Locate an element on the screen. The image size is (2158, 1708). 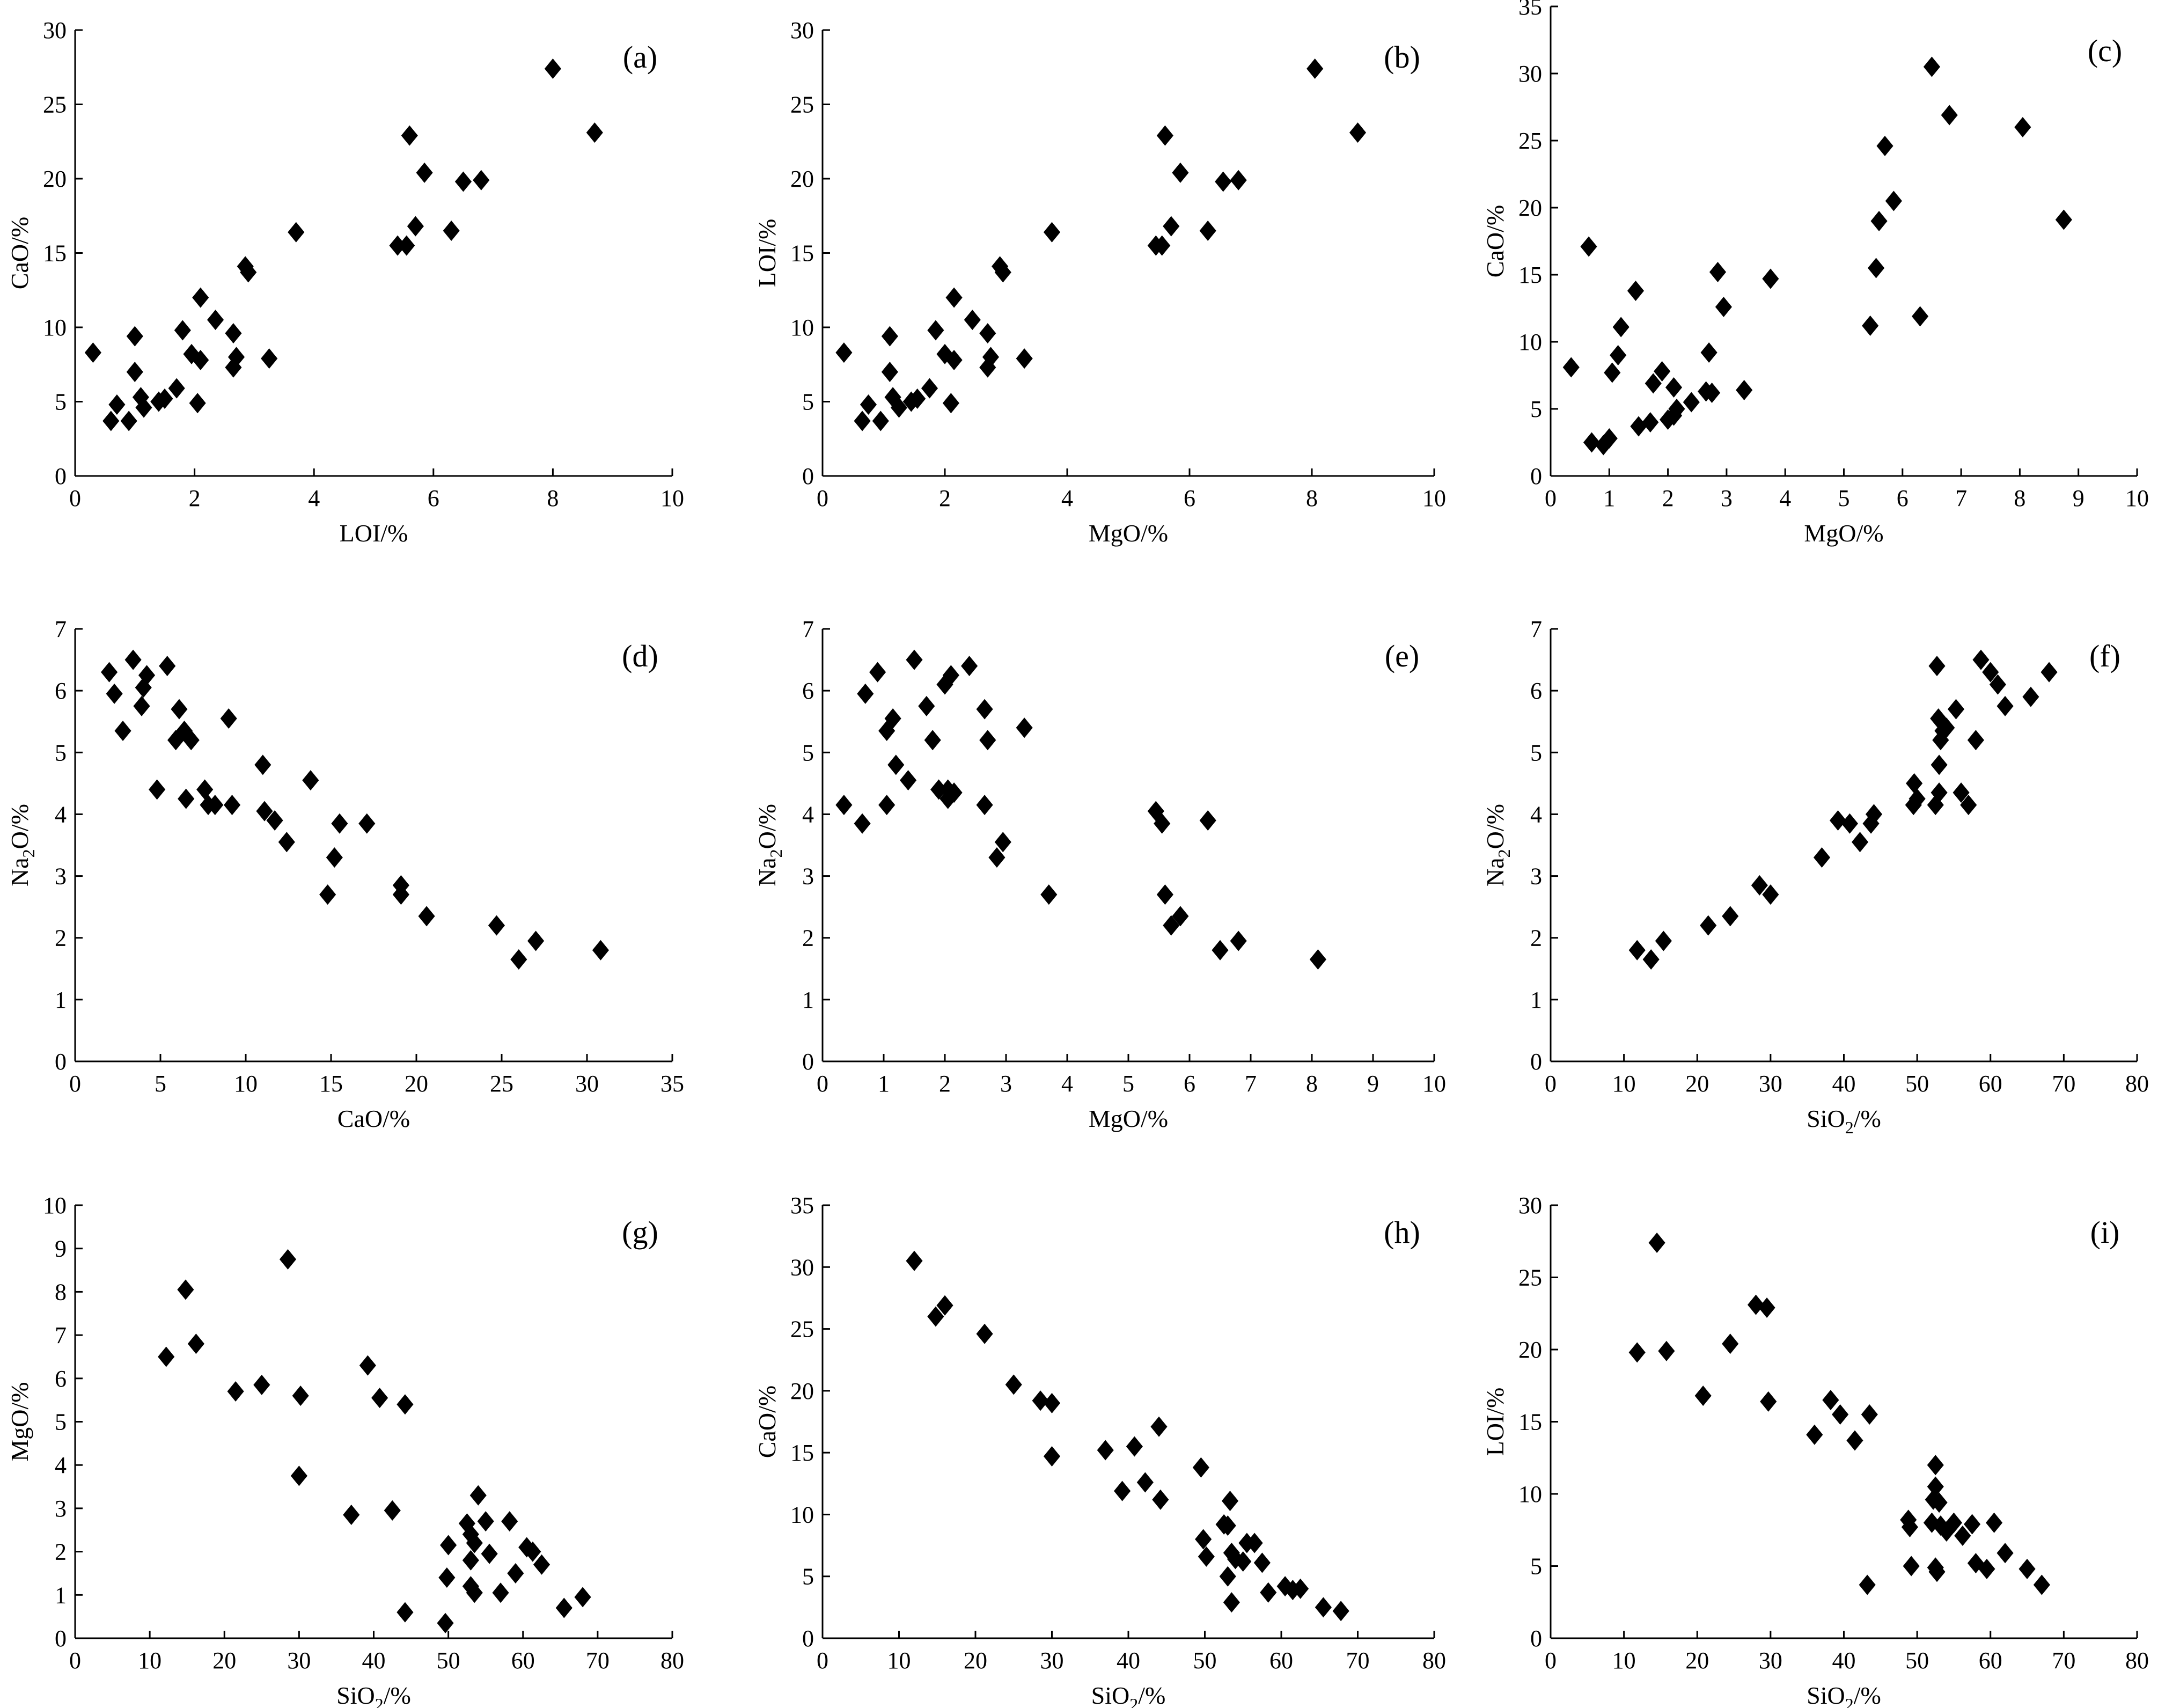
x-tick-label: 70 is located at coordinates (1358, 1661).